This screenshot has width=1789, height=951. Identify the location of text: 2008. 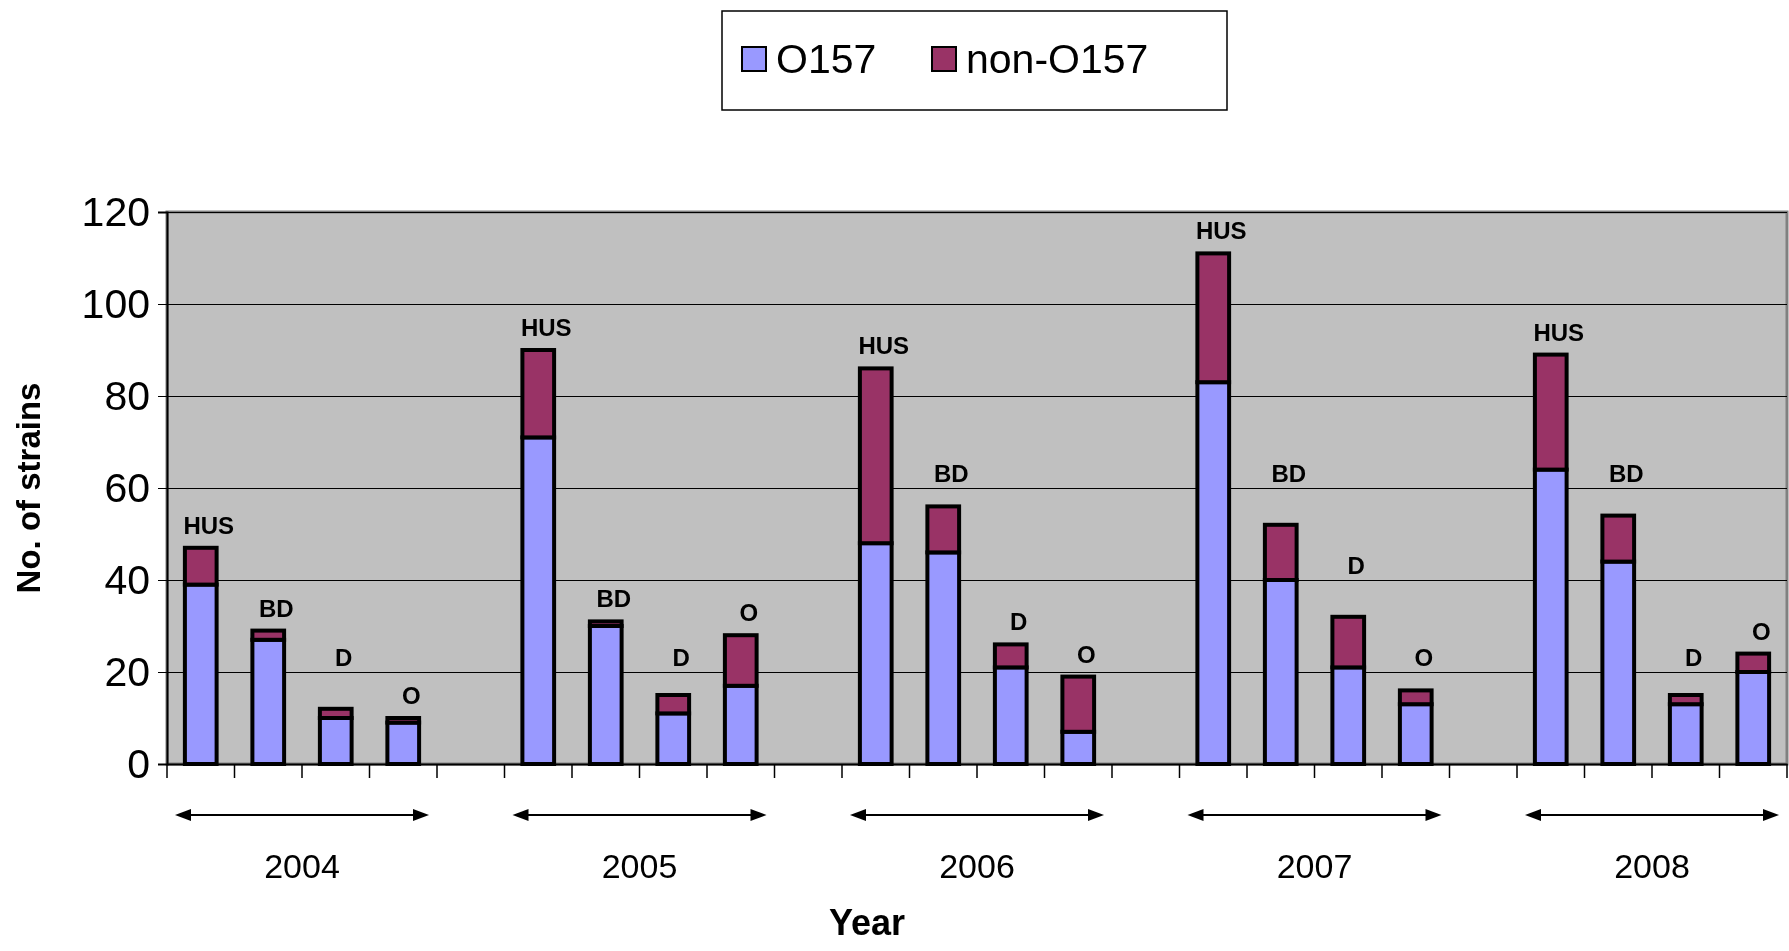
(1652, 866).